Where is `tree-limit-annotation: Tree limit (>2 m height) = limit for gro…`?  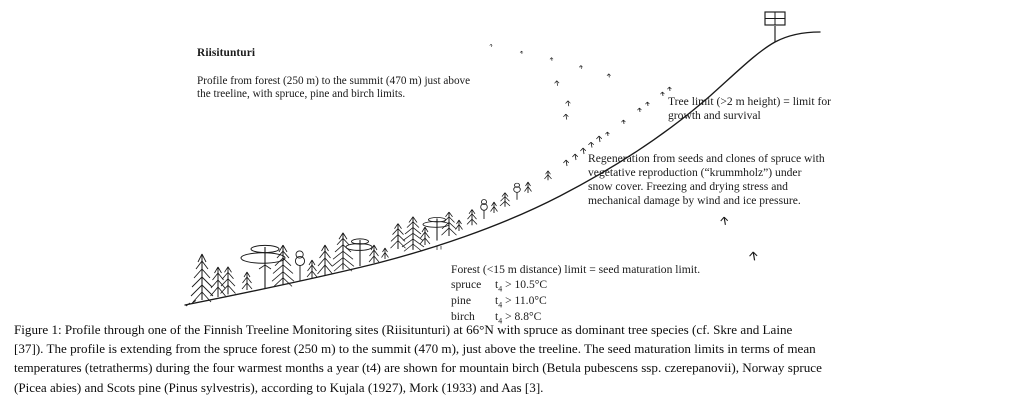
tree-limit-annotation: Tree limit (>2 m height) = limit for gro… is located at coordinates (750, 109).